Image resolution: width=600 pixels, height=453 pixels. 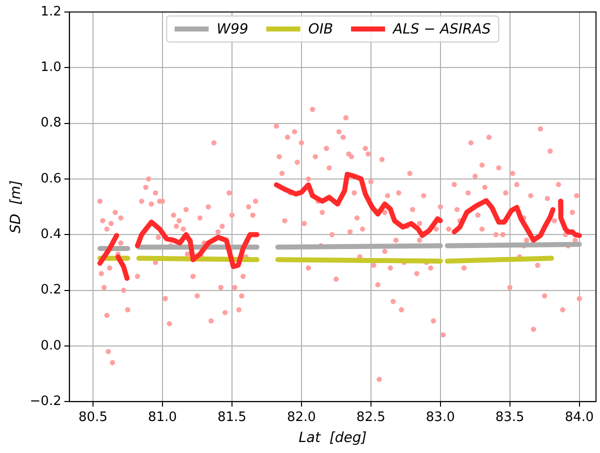 I want to click on legend-label: OIB, so click(x=321, y=30).